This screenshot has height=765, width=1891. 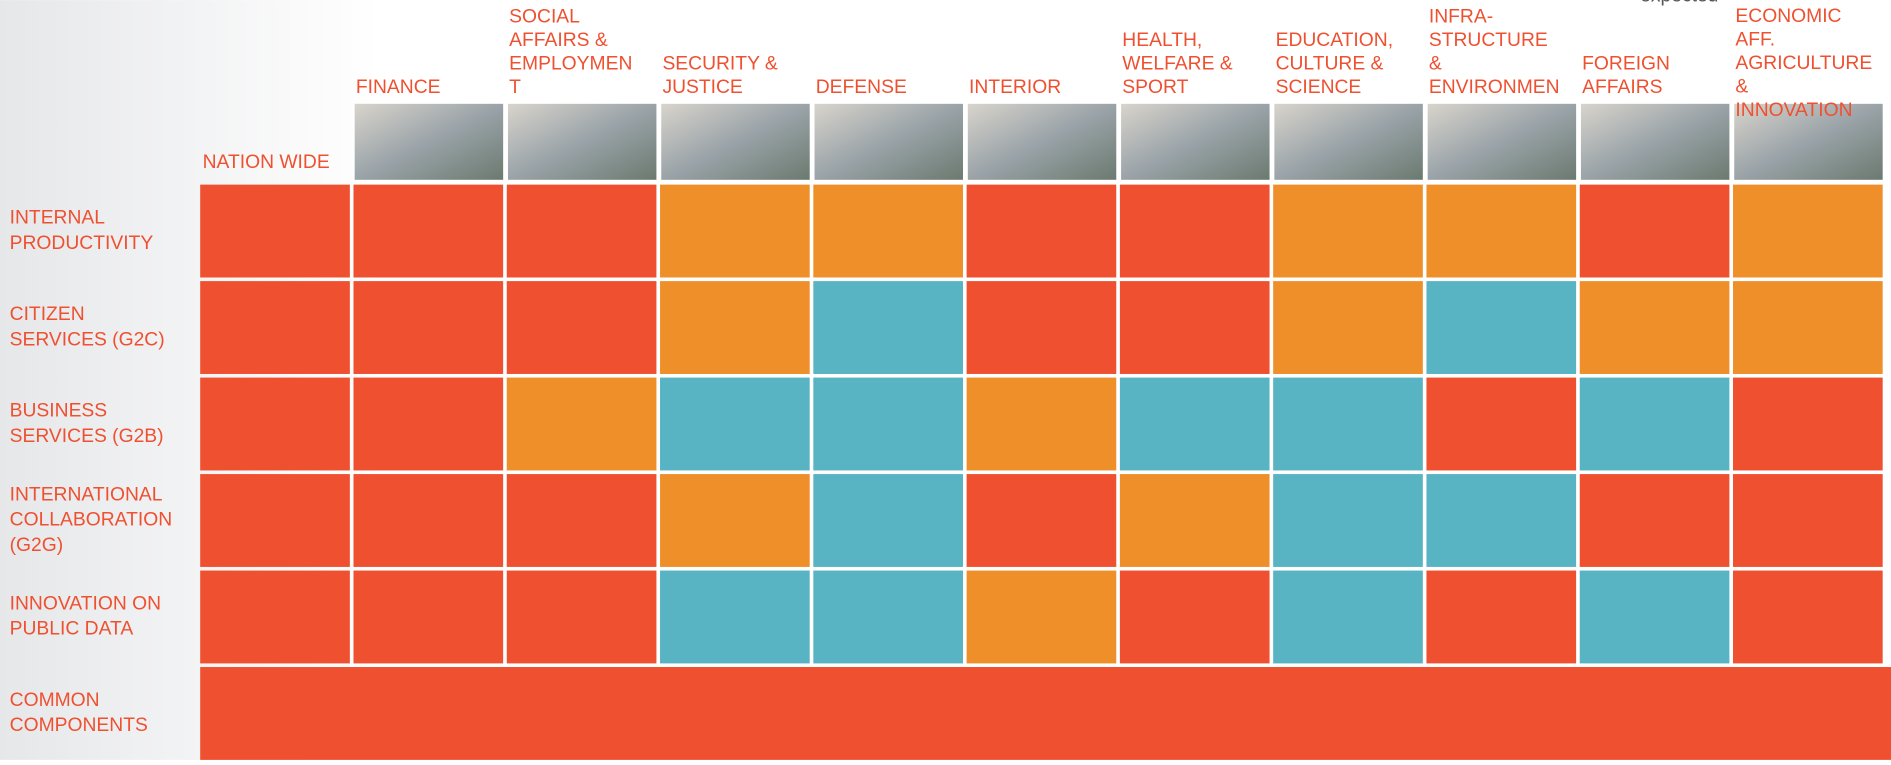 What do you see at coordinates (85, 603) in the screenshot?
I see `row-label: INNOVATION ON` at bounding box center [85, 603].